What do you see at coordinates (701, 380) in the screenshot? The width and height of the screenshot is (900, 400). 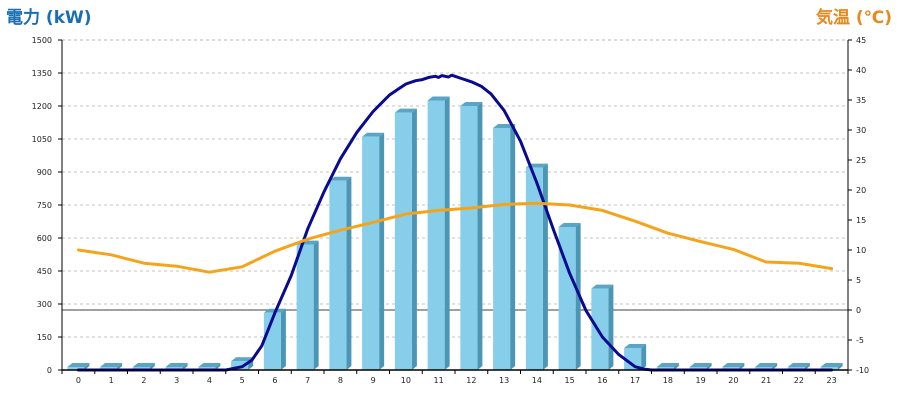 I see `x-tick-label: 19` at bounding box center [701, 380].